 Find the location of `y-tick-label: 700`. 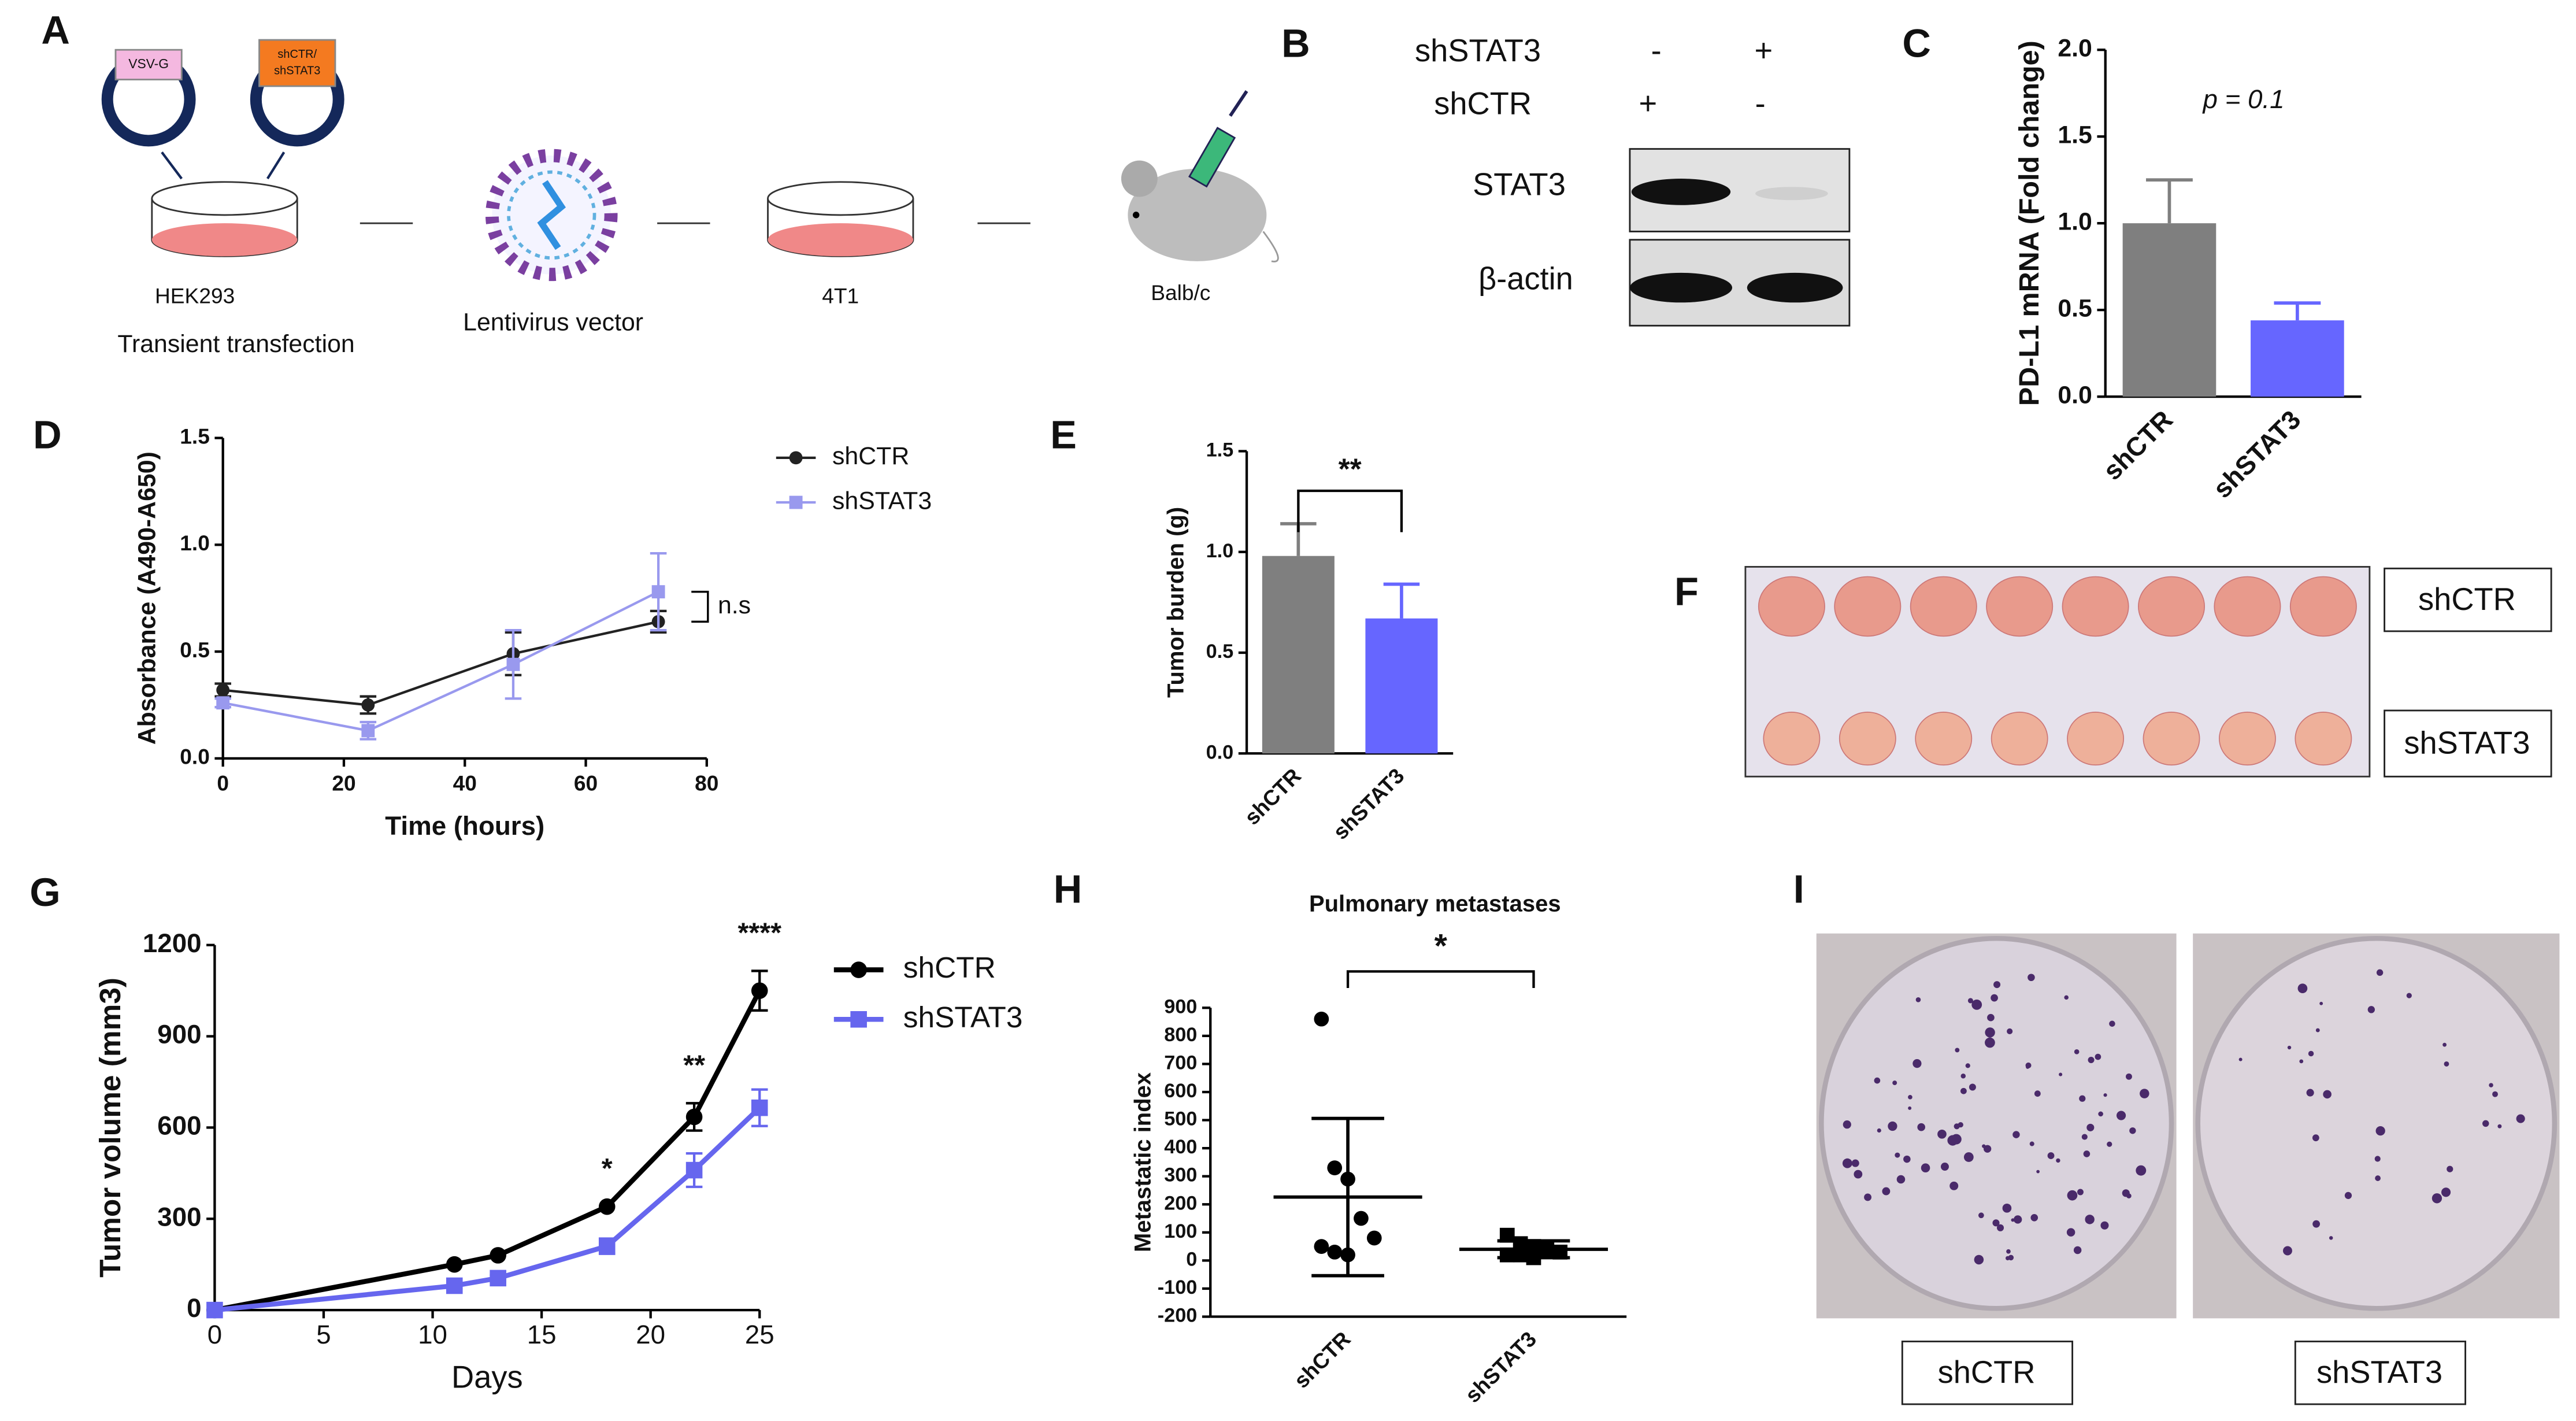

y-tick-label: 700 is located at coordinates (1180, 1063).